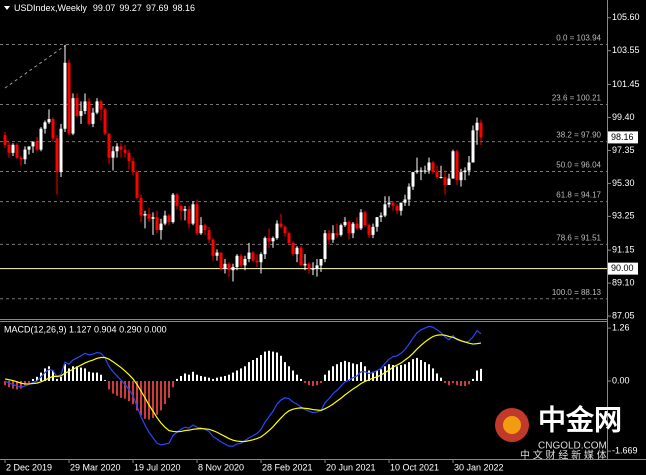  I want to click on fib-label: 100.0 = 88.13, so click(577, 292).